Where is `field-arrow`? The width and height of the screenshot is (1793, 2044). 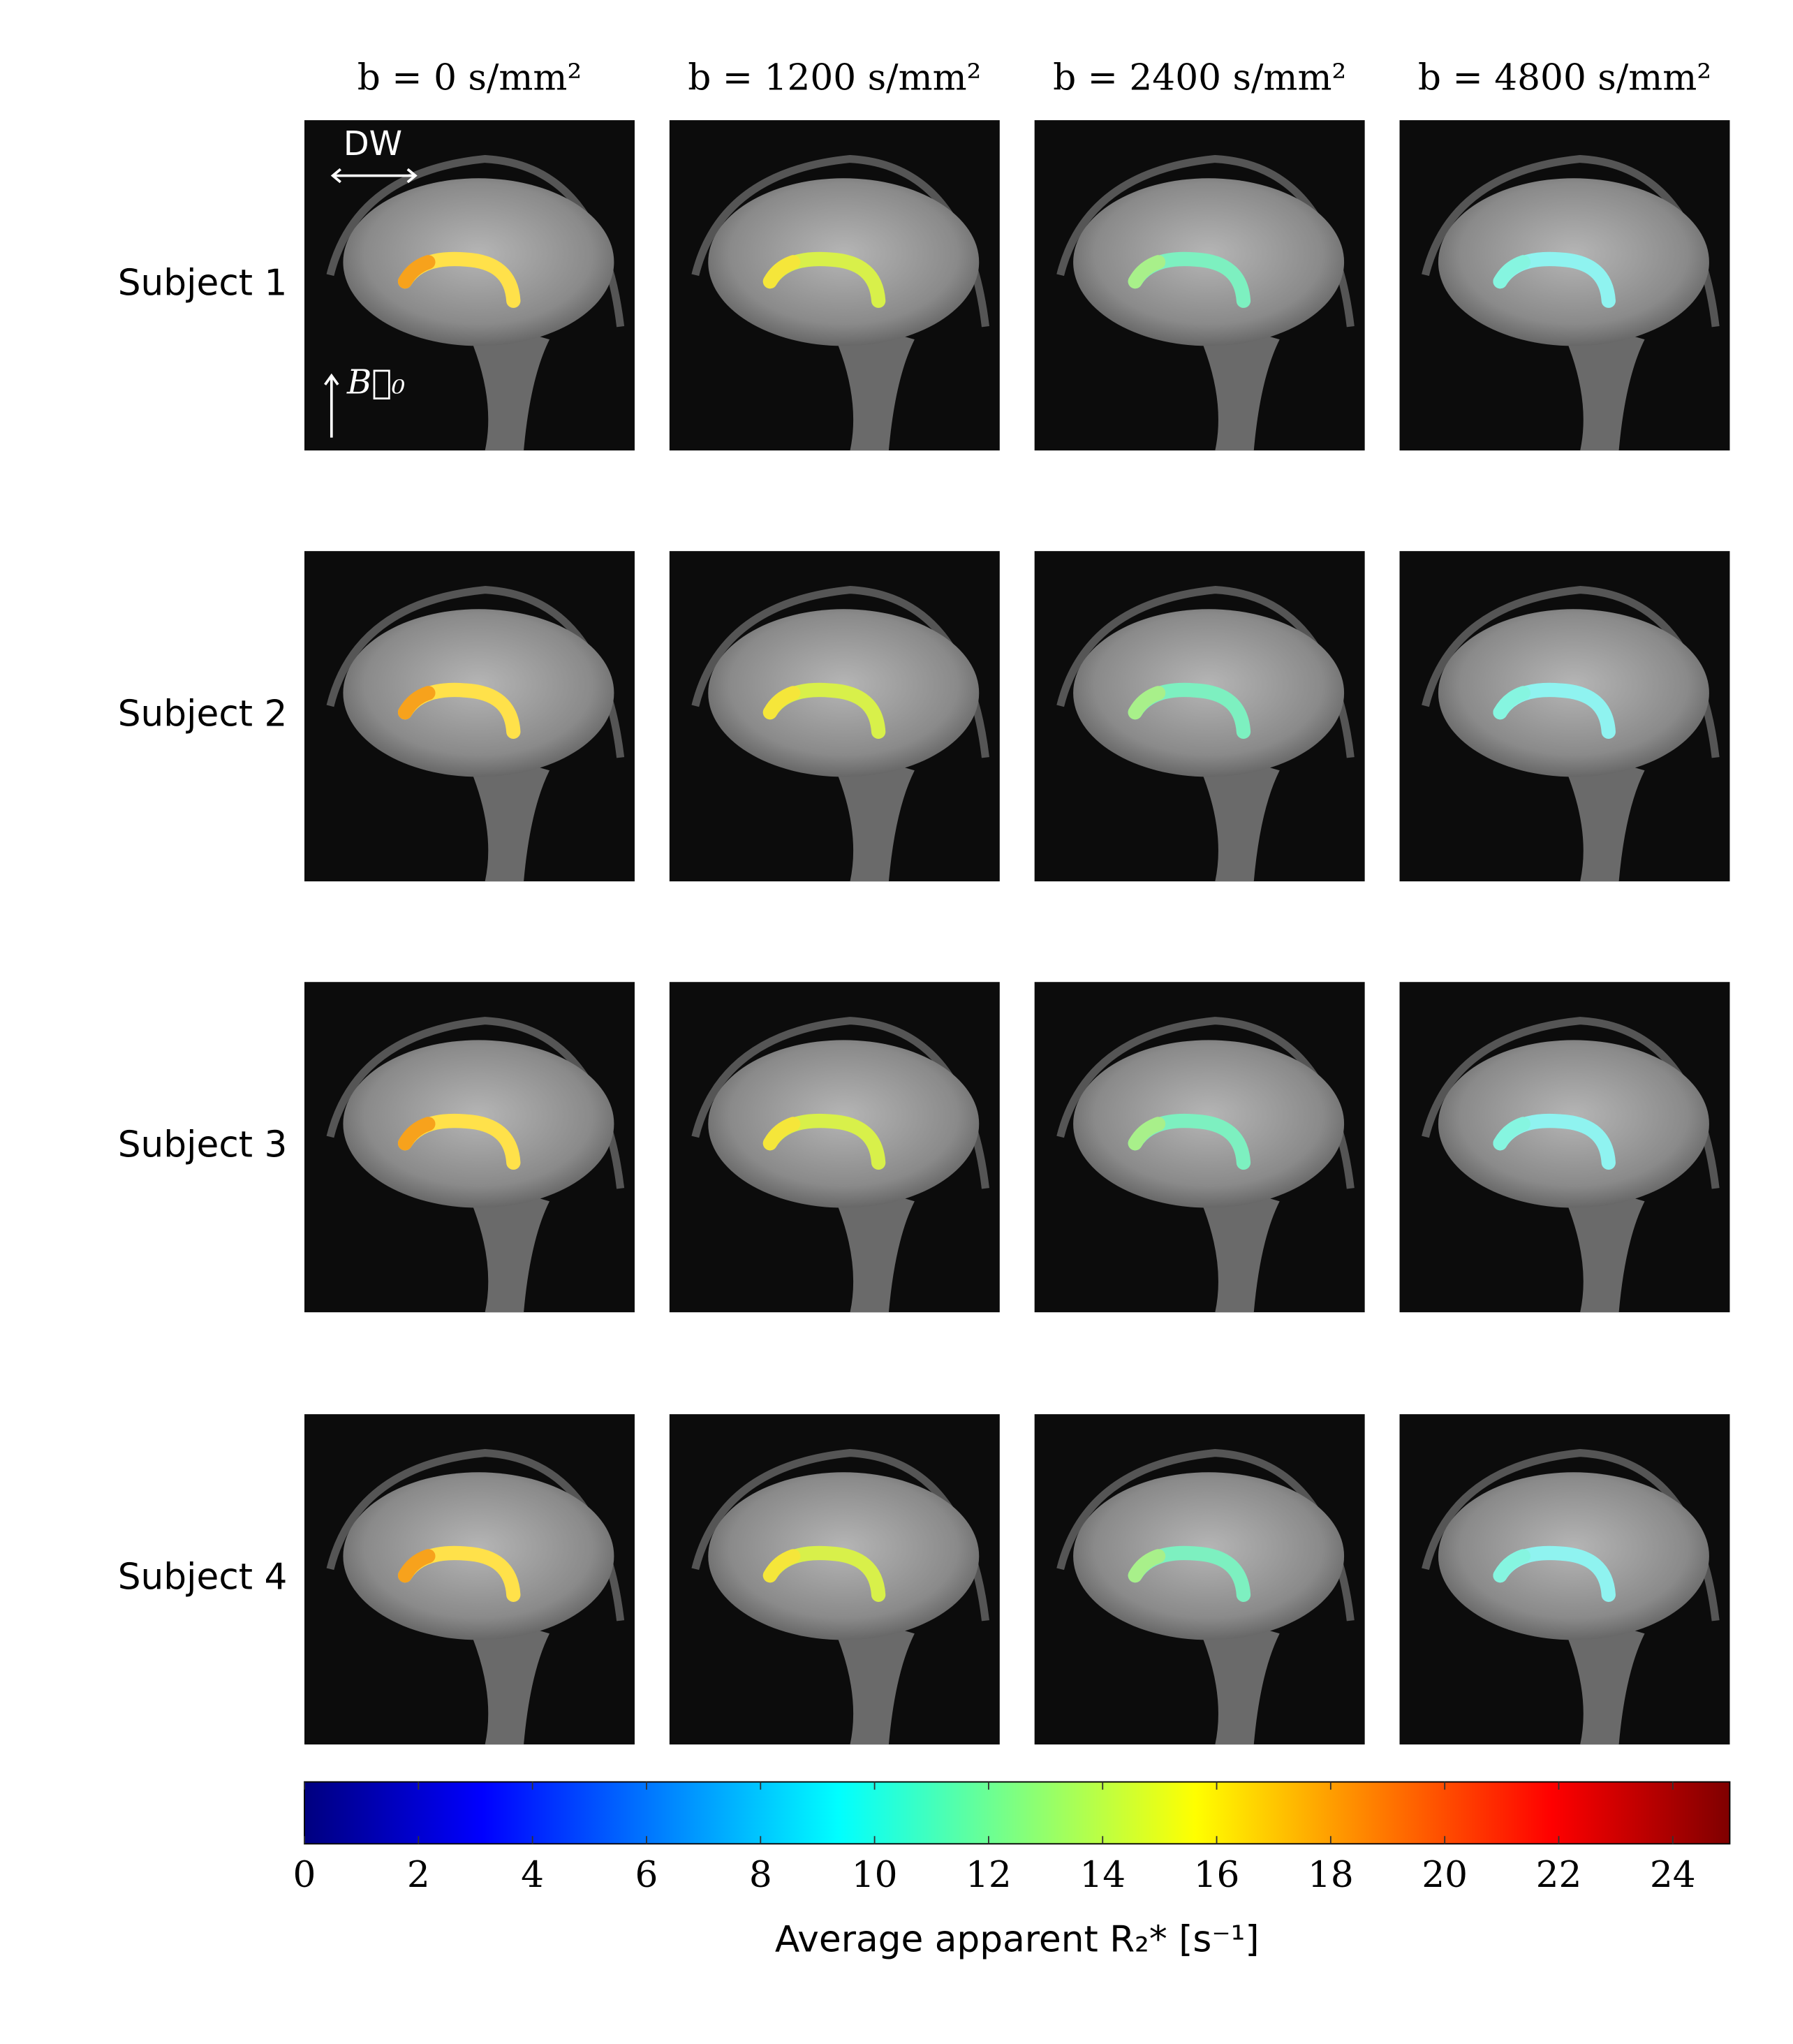
field-arrow is located at coordinates (331, 405).